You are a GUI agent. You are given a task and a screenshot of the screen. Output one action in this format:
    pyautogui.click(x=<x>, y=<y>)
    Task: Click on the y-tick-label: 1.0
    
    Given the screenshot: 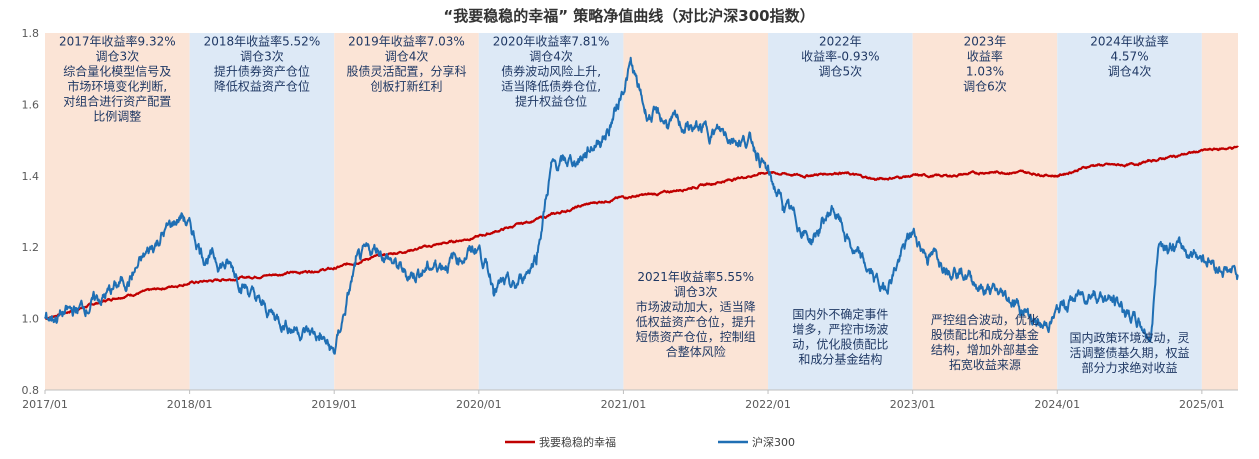 What is the action you would take?
    pyautogui.click(x=31, y=319)
    